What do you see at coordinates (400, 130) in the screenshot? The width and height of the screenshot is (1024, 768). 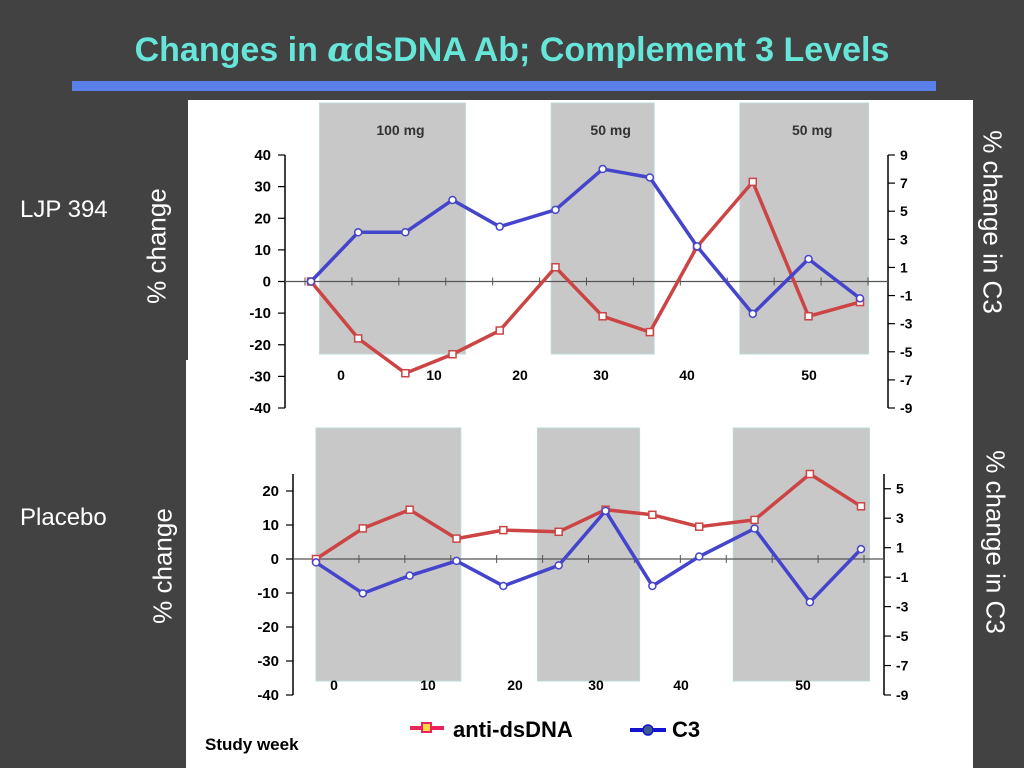 I see `dose-band-label: 100 mg` at bounding box center [400, 130].